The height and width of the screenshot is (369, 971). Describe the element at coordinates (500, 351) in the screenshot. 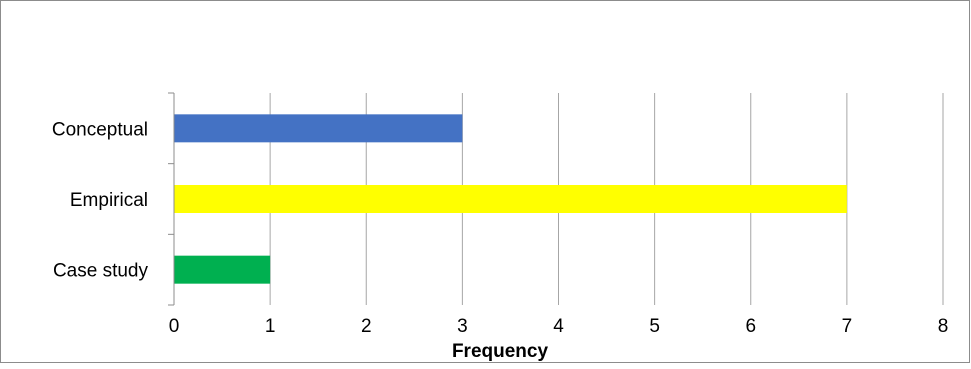

I see `x-axis-title: Frequency` at that location.